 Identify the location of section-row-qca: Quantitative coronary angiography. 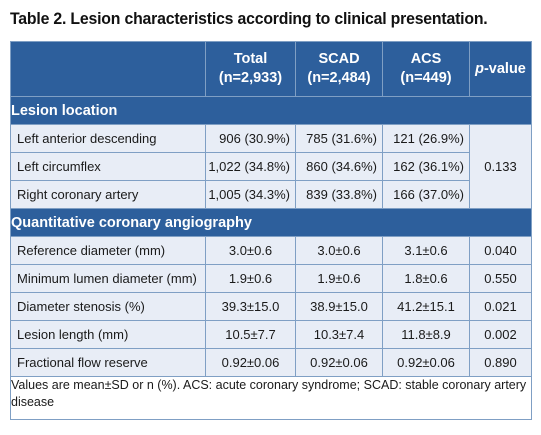
(271, 222).